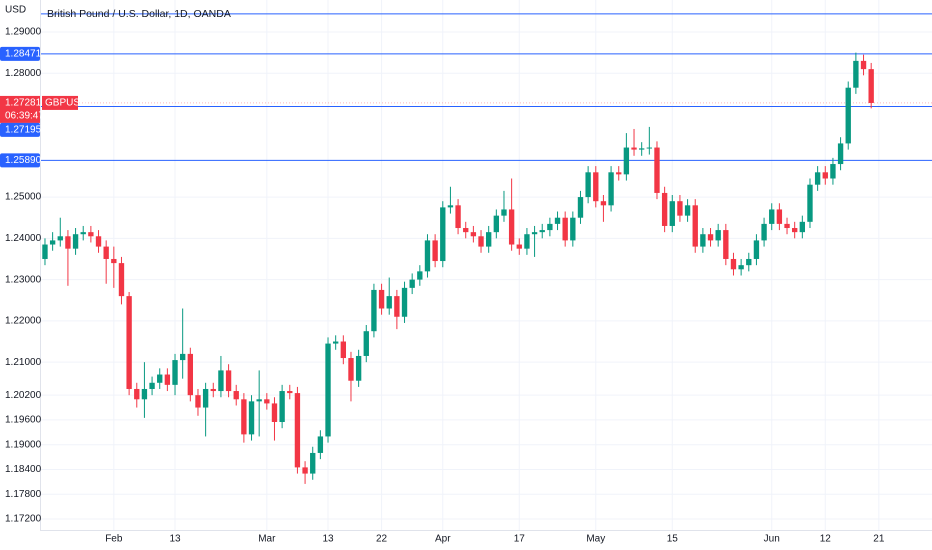 This screenshot has width=932, height=550. I want to click on y-tick-label: 1.25000, so click(23, 197).